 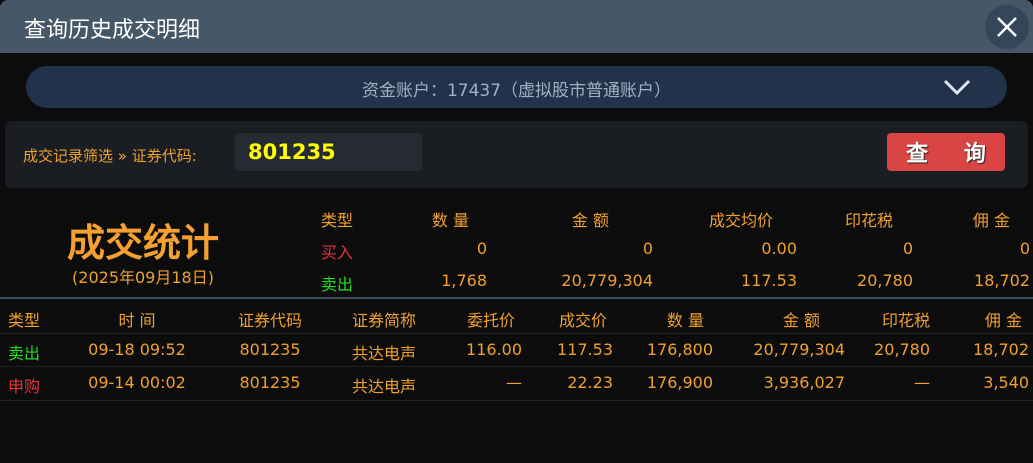 I want to click on stats-type: 卖出, so click(x=337, y=284).